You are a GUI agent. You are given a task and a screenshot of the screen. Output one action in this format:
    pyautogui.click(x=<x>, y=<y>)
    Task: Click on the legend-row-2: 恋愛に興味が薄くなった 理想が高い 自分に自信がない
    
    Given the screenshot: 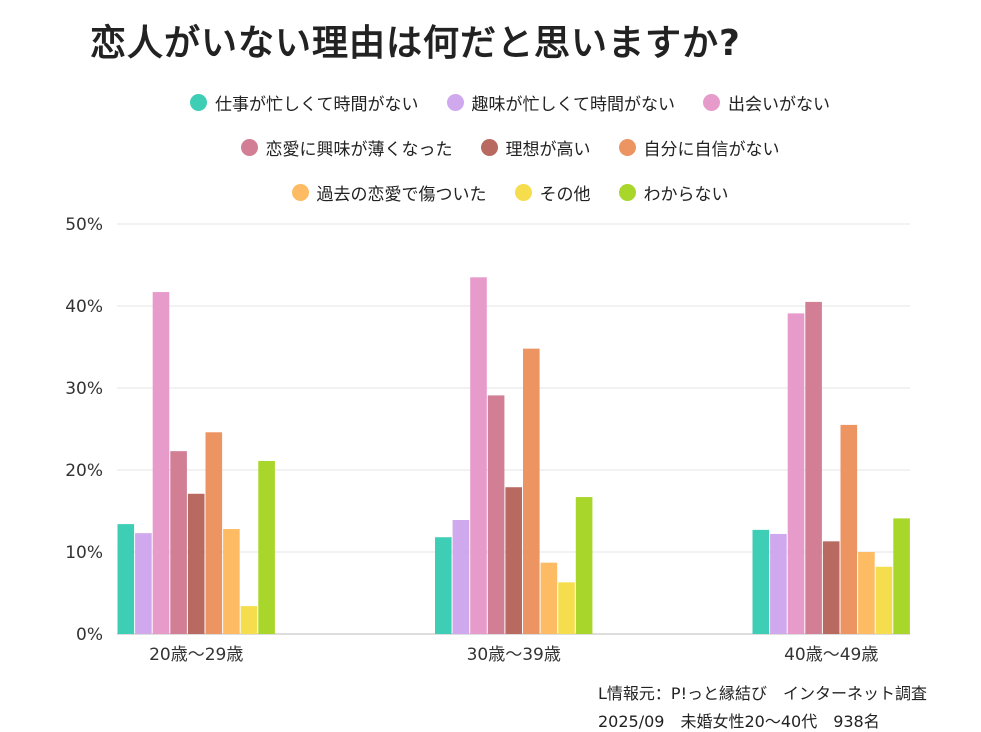 What is the action you would take?
    pyautogui.click(x=490, y=147)
    